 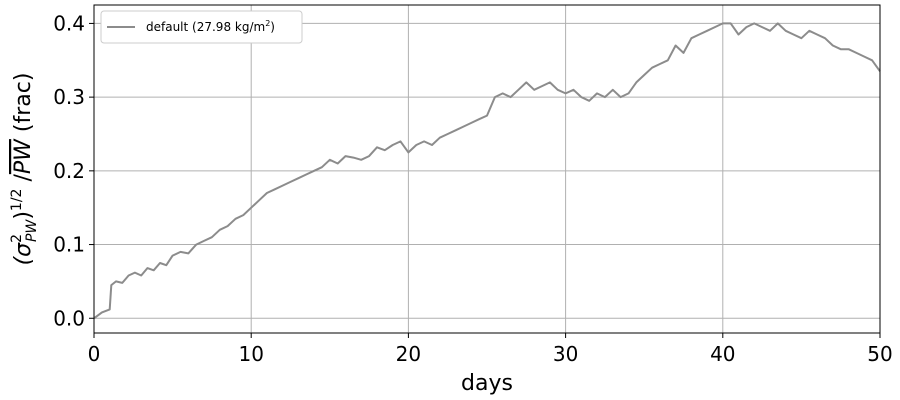 I want to click on y-label-sup: 2, so click(x=17, y=238).